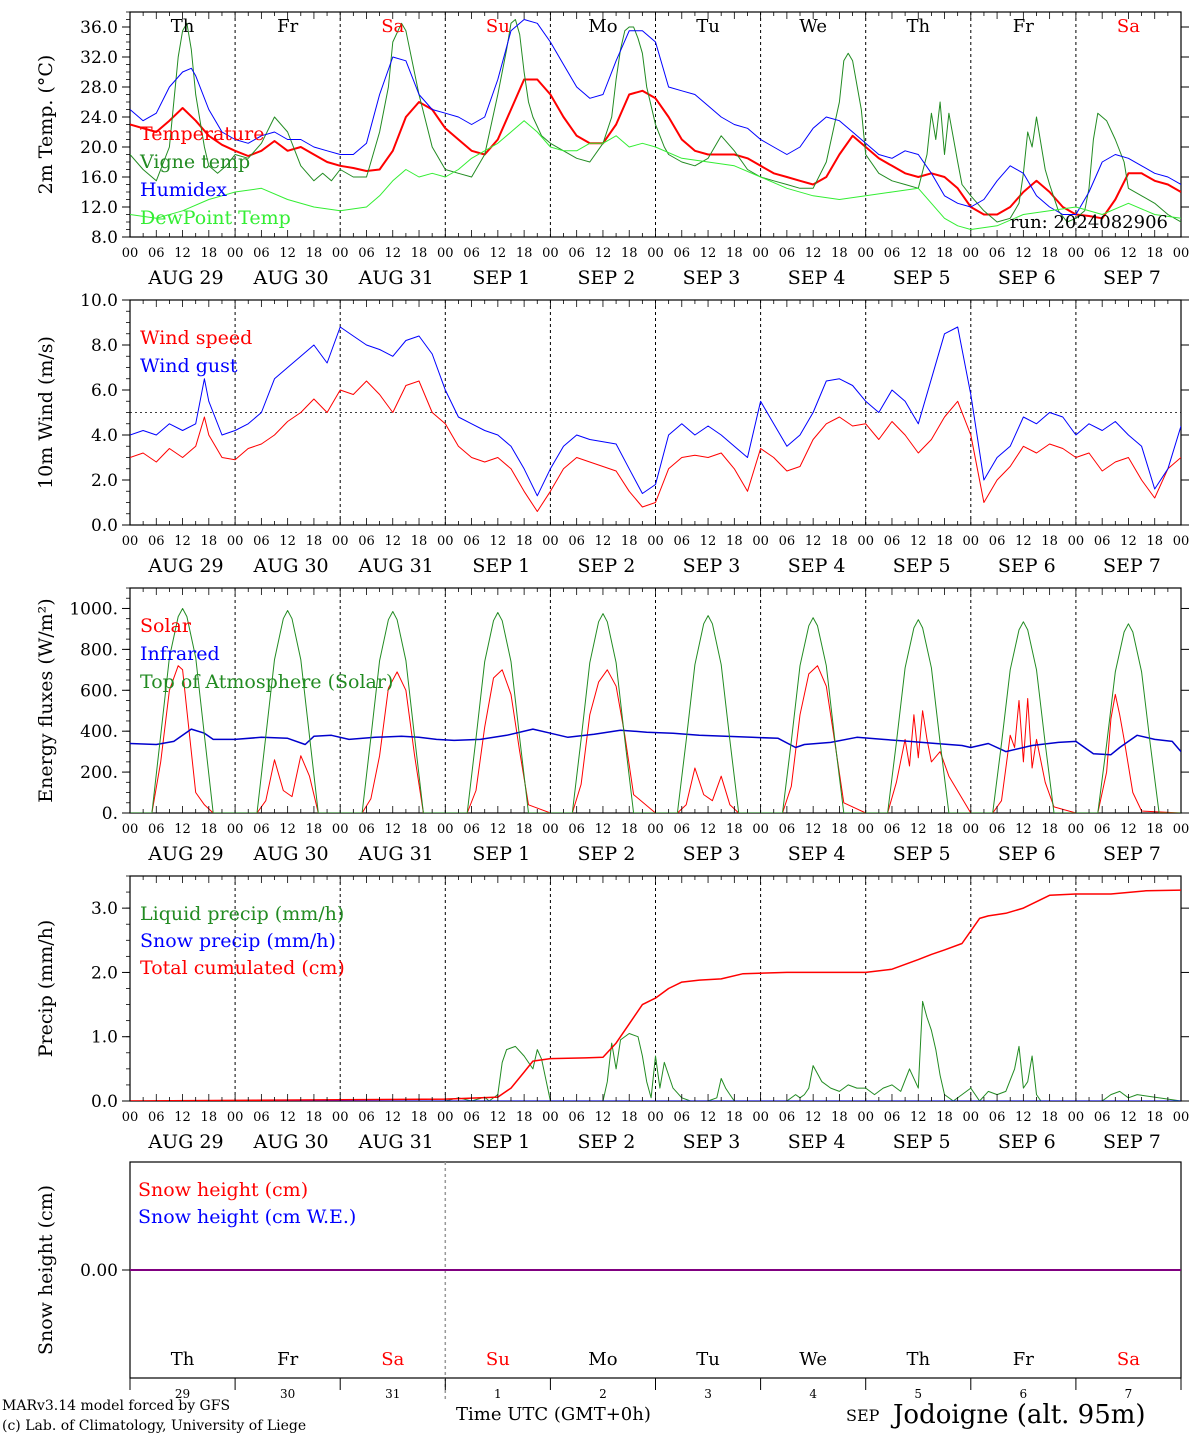 The image size is (1194, 1440). What do you see at coordinates (291, 1142) in the screenshot?
I see `date-label: AUG 30` at bounding box center [291, 1142].